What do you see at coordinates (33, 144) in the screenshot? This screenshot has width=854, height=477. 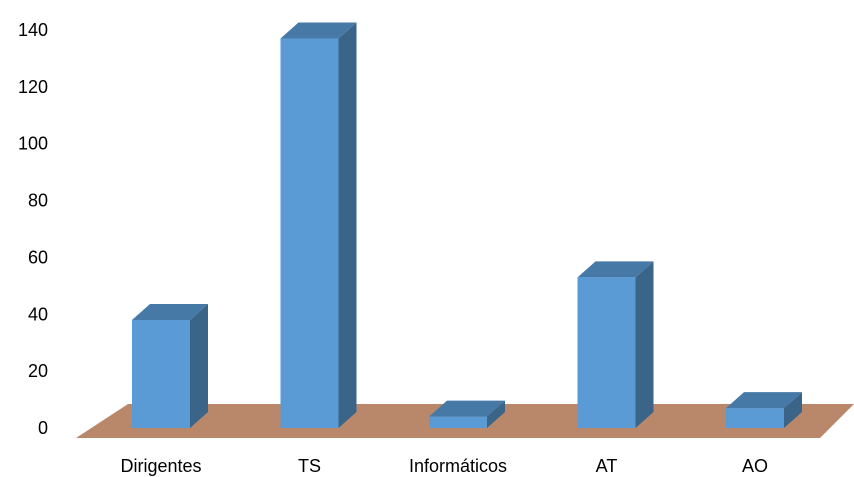 I see `y-tick-label: 100` at bounding box center [33, 144].